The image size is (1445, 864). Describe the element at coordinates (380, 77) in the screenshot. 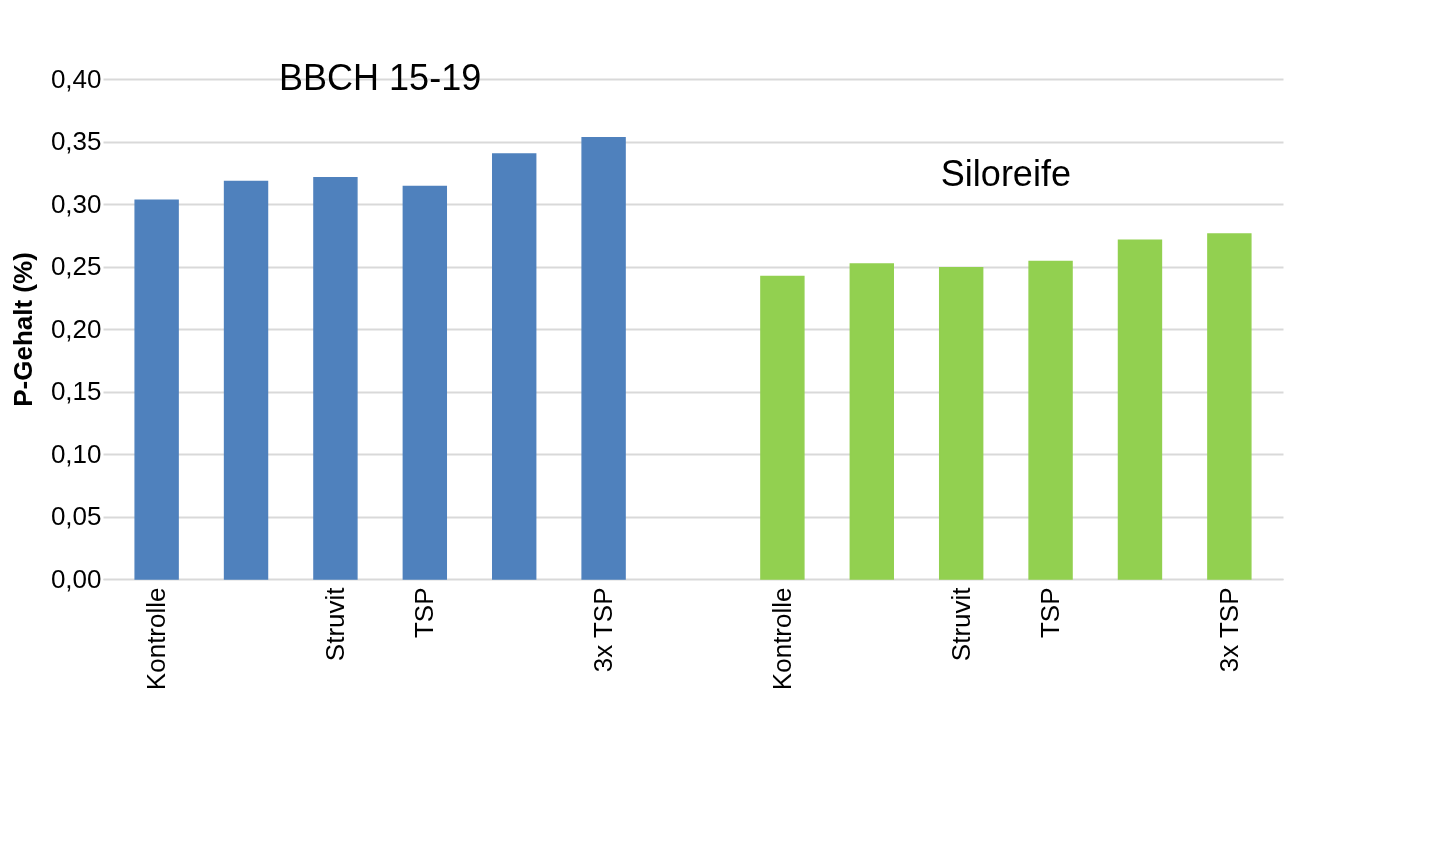

I see `series-label: BBCH 15-19` at that location.